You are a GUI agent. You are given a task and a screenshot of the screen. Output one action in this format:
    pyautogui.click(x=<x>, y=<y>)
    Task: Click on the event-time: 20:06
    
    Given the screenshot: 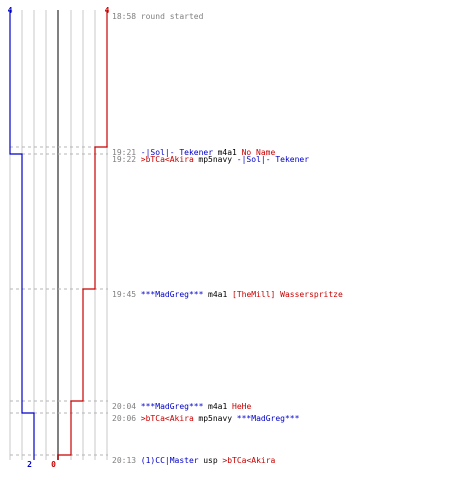 What is the action you would take?
    pyautogui.click(x=124, y=418)
    